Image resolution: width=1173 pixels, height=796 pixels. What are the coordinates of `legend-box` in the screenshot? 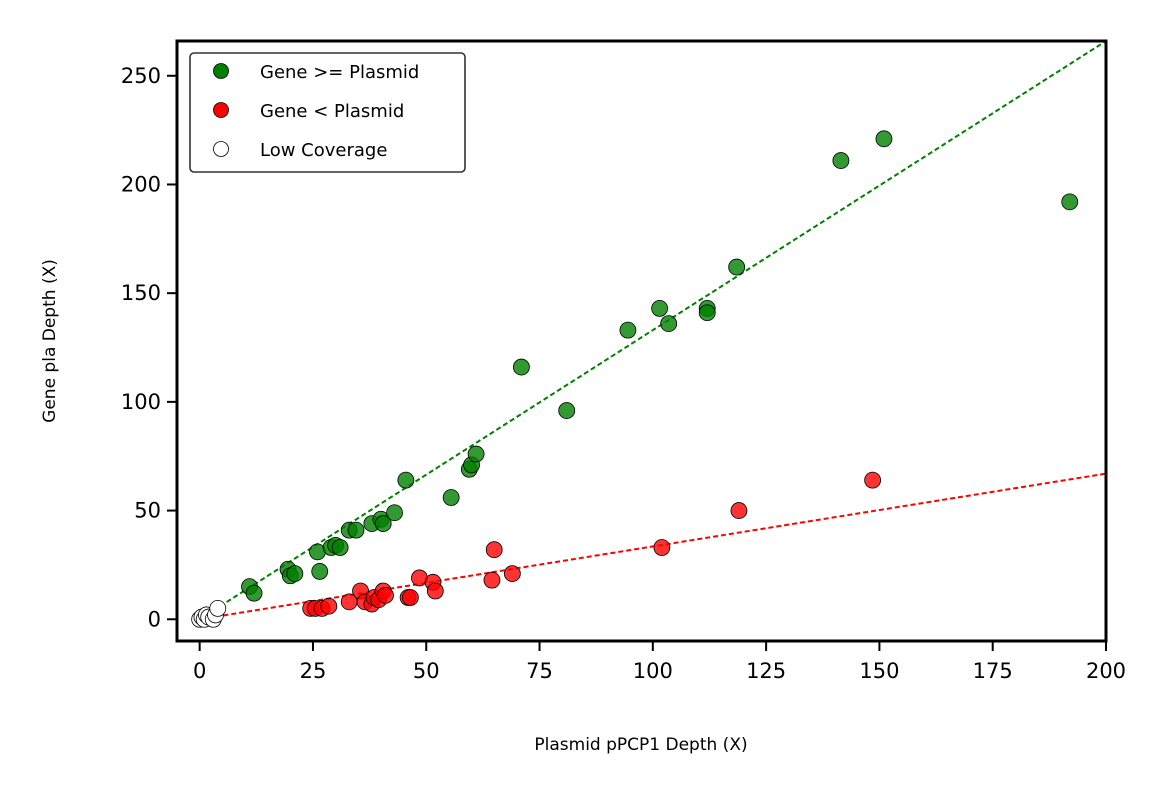 It's located at (327, 112).